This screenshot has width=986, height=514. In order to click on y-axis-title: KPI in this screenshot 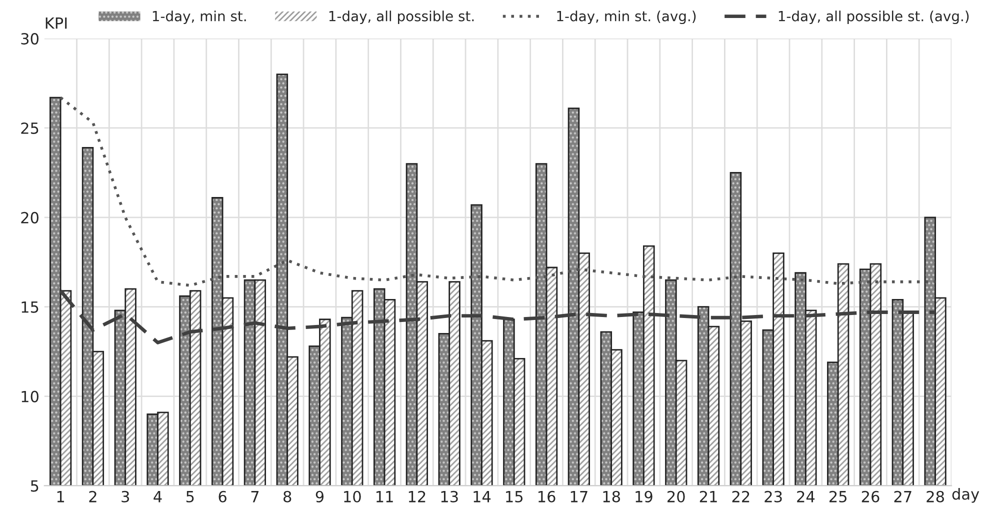, I will do `click(56, 23)`.